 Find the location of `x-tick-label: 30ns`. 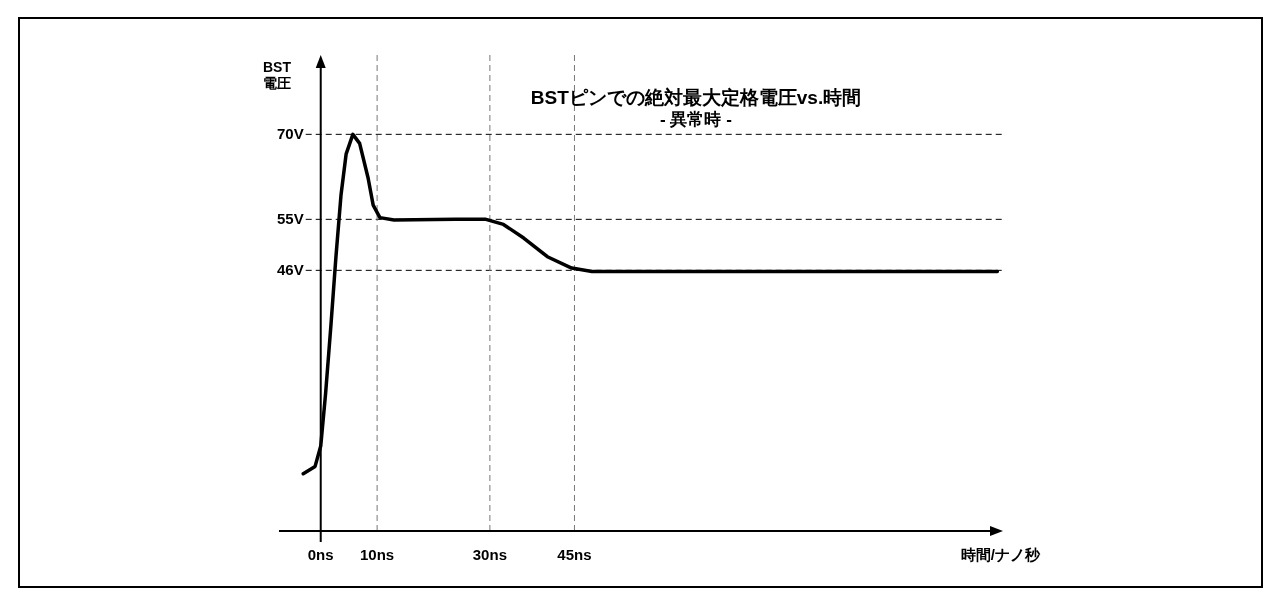

x-tick-label: 30ns is located at coordinates (489, 554).